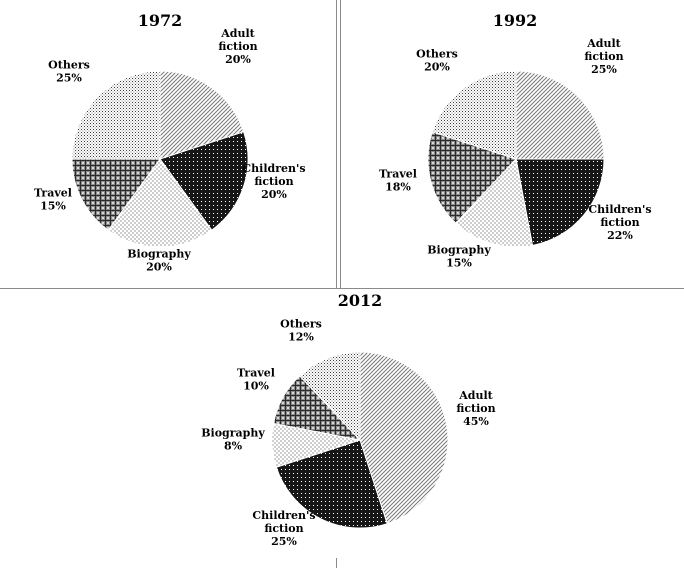 Image resolution: width=684 pixels, height=568 pixels. I want to click on slice-label-travel: Travel 15%, so click(53, 200).